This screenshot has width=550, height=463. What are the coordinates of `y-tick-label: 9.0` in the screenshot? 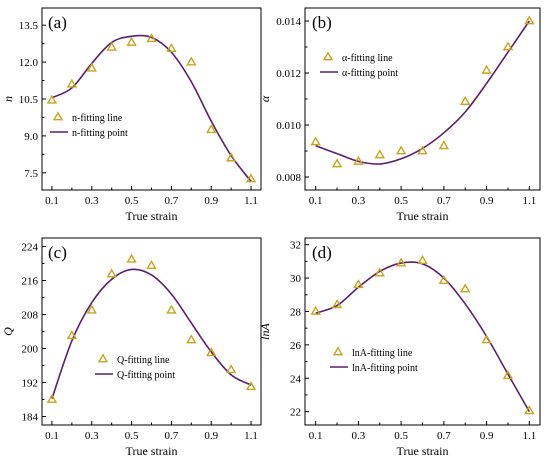 It's located at (31, 137).